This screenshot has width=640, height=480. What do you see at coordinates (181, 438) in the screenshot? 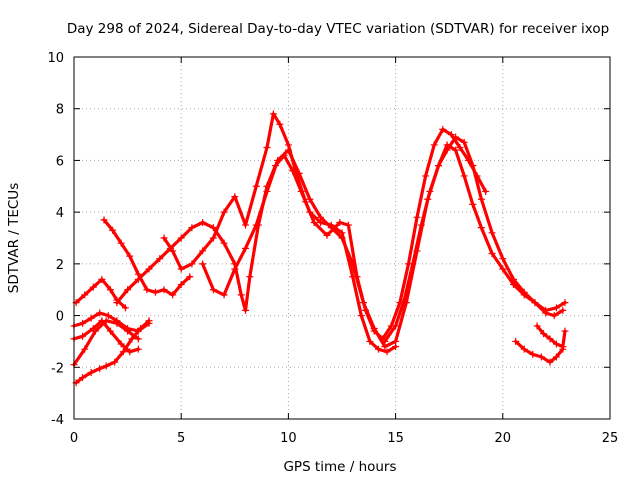
I see `x-tick-label: 5` at bounding box center [181, 438].